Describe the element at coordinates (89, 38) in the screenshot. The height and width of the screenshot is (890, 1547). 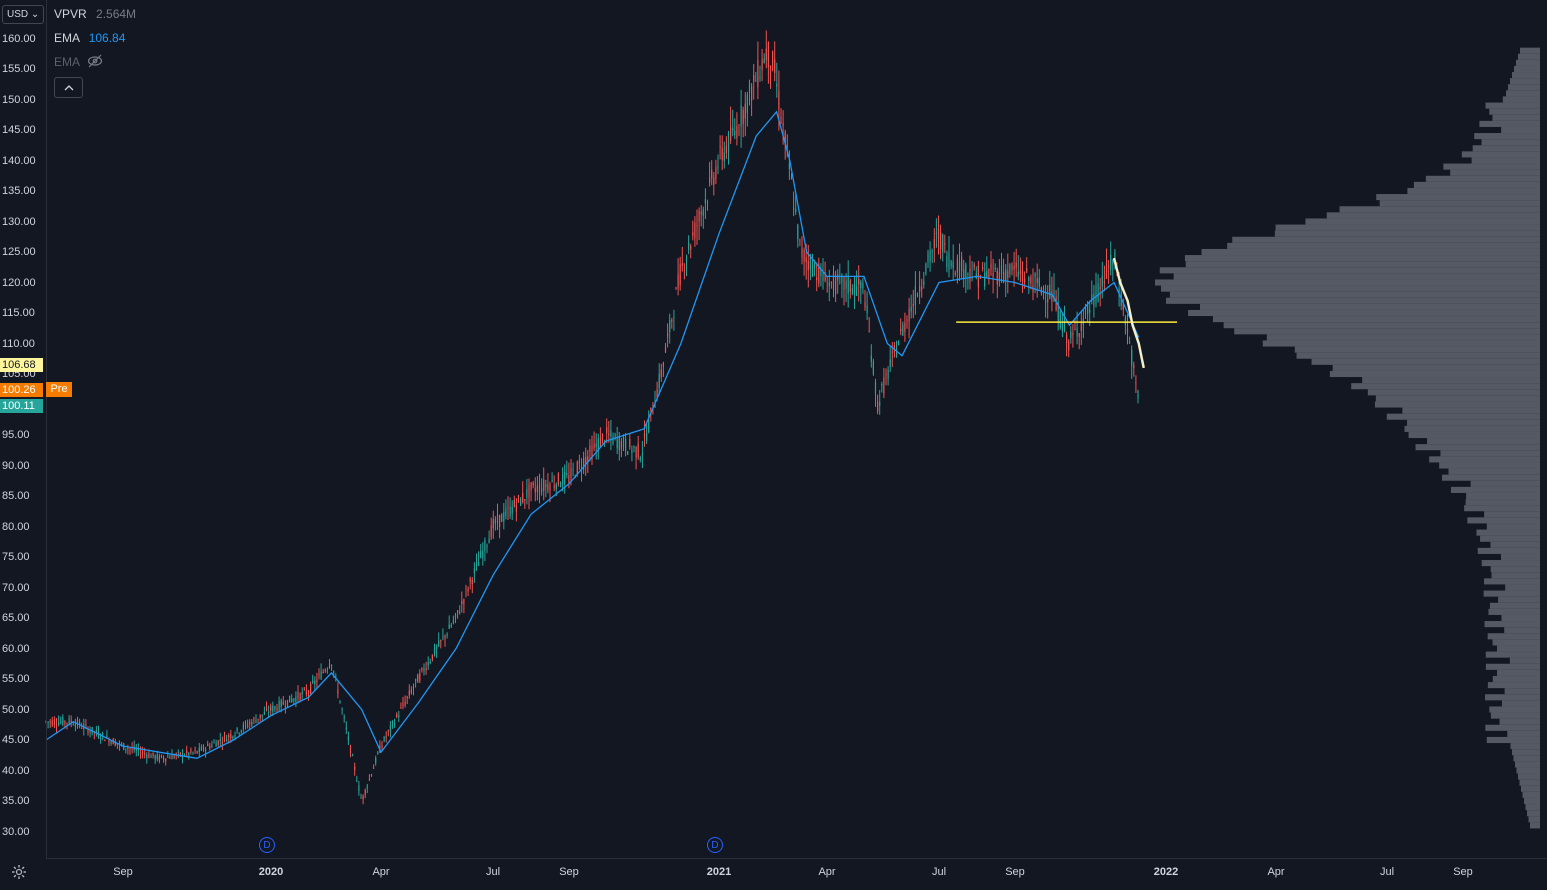
I see `legend-ema: EMA 106.84` at that location.